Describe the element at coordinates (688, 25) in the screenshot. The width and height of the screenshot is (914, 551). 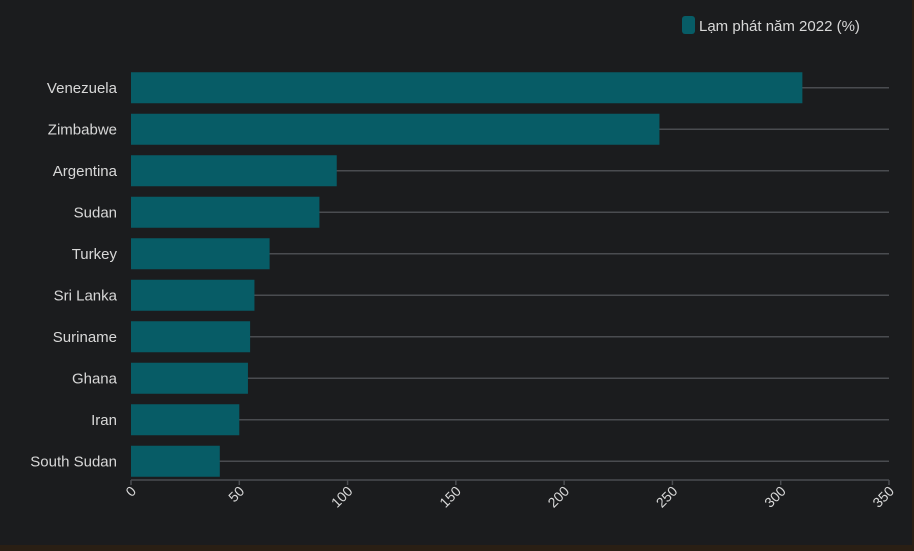
I see `legend-swatch` at that location.